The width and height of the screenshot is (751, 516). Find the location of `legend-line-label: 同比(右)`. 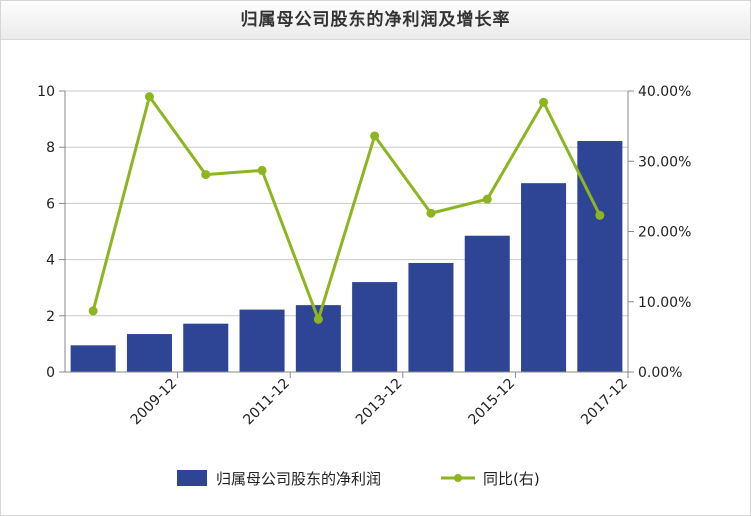

legend-line-label: 同比(右) is located at coordinates (511, 479).